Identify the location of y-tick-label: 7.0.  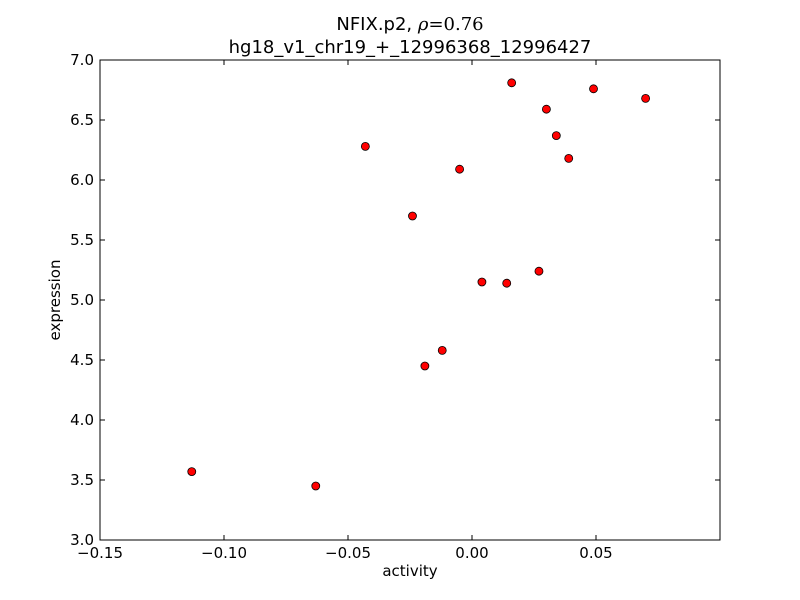
(82, 60).